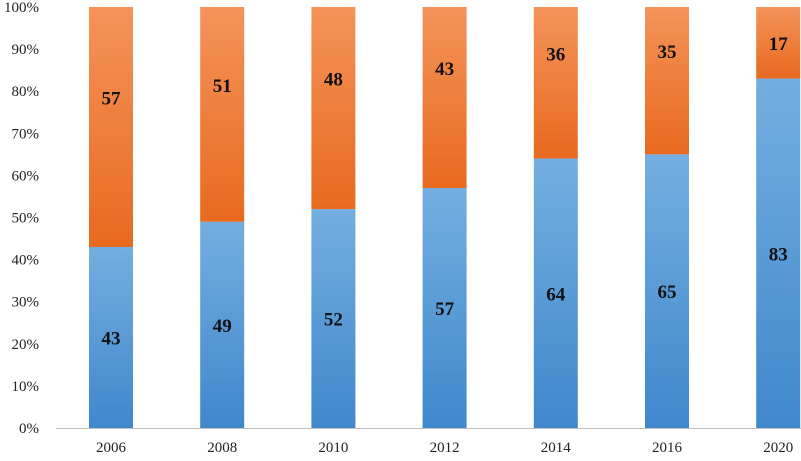  What do you see at coordinates (333, 448) in the screenshot?
I see `x-tick-label: 2010` at bounding box center [333, 448].